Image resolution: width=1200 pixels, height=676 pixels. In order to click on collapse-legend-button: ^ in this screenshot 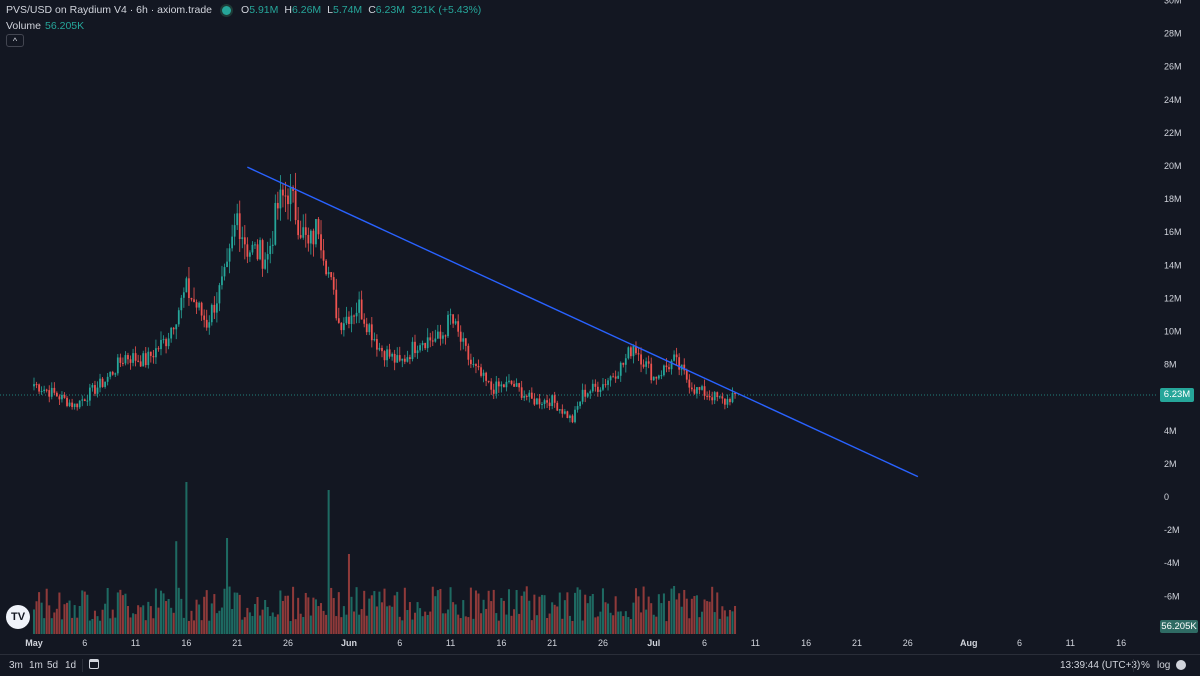, I will do `click(15, 40)`.